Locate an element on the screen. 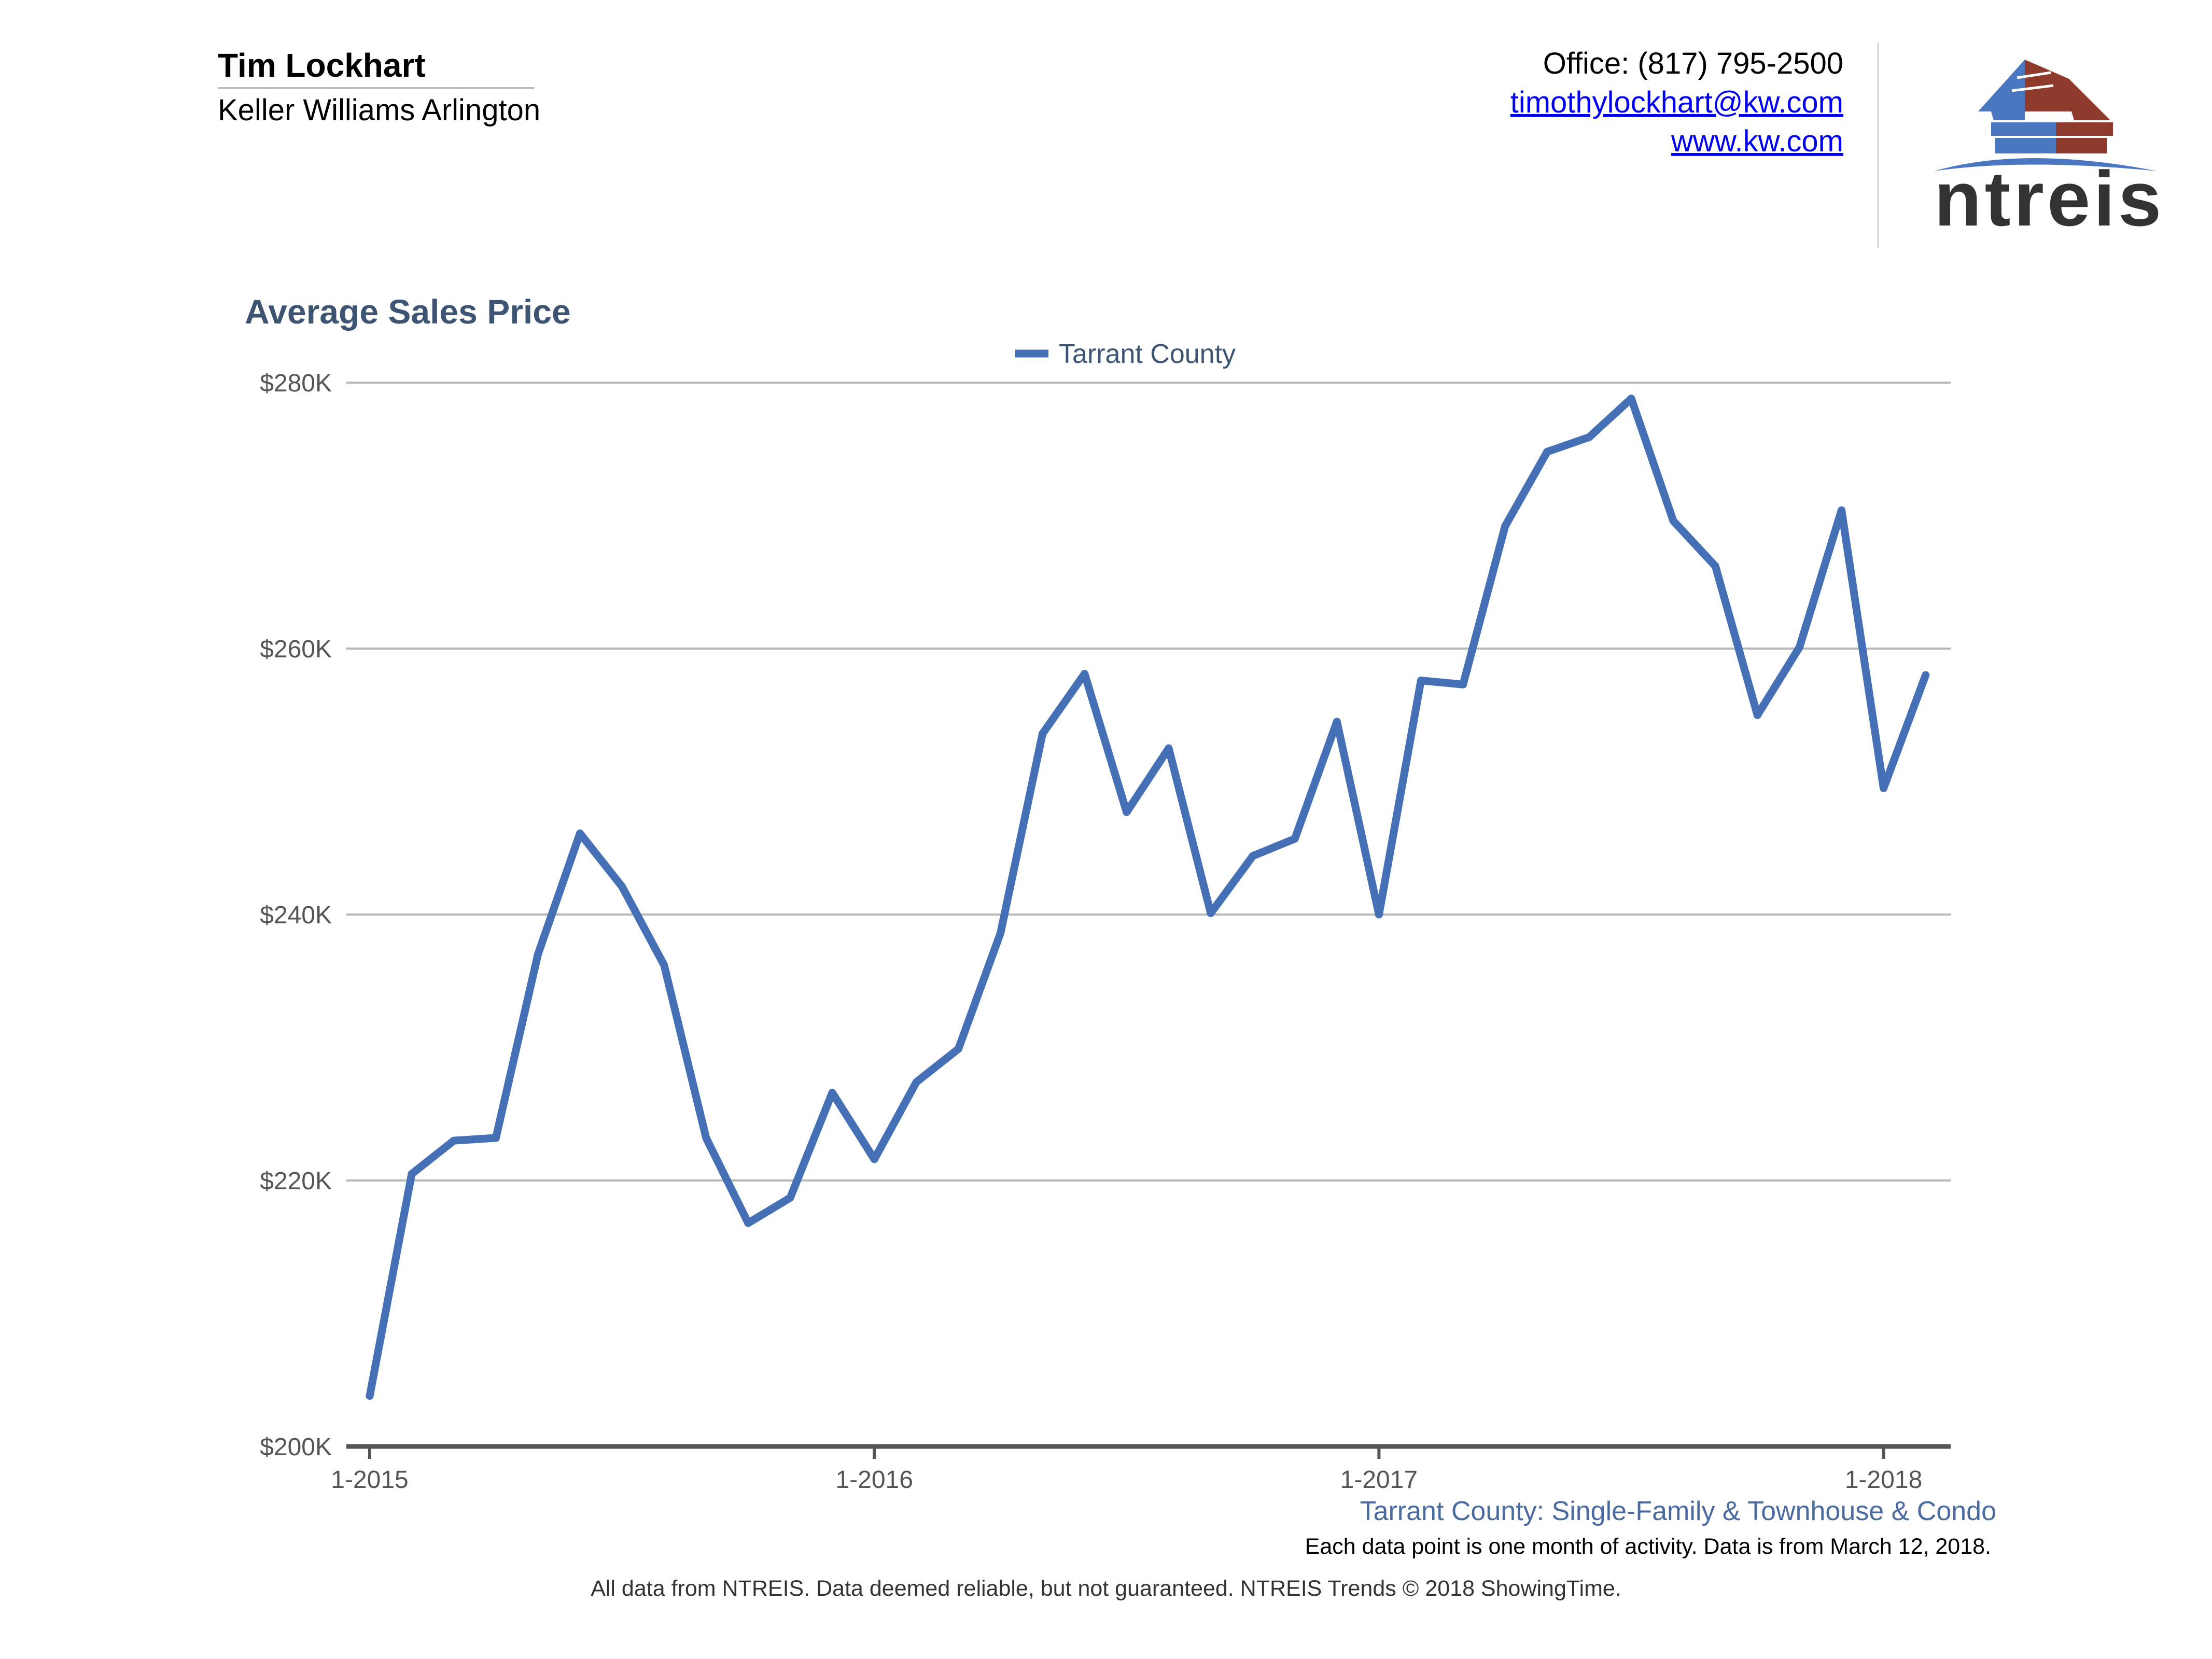 The width and height of the screenshot is (2212, 1659). office-phone: Office: (817) 795-2500 is located at coordinates (1693, 63).